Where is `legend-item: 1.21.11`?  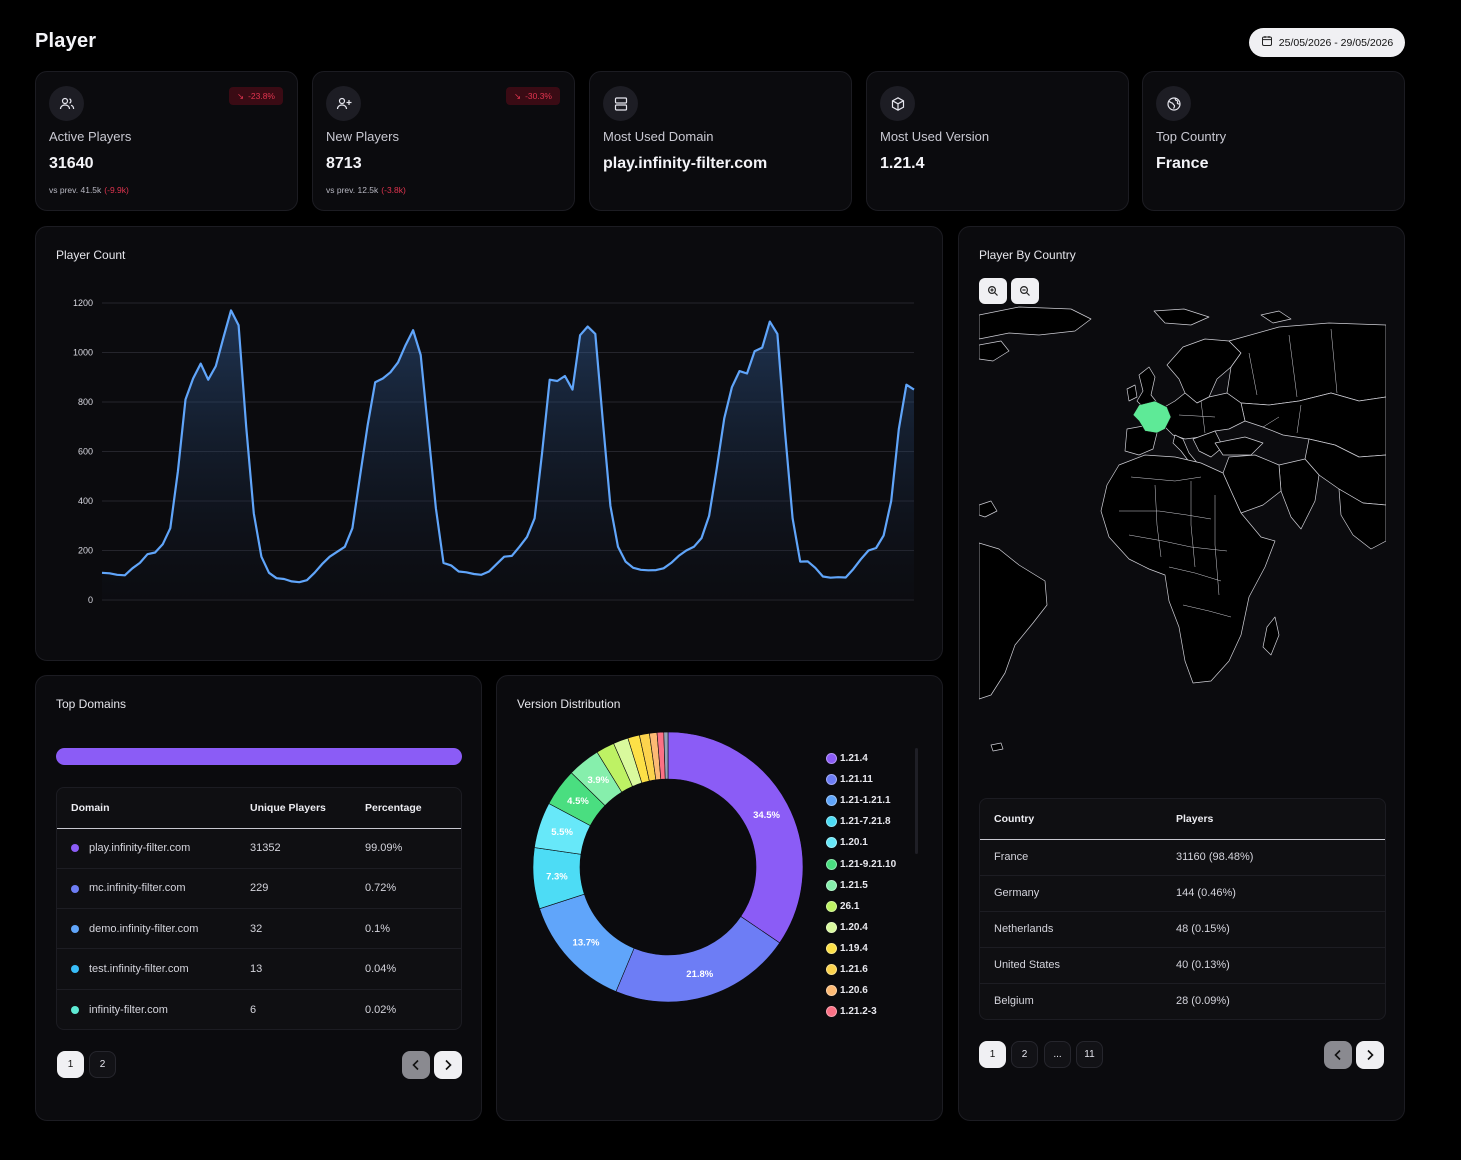 legend-item: 1.21.11 is located at coordinates (871, 779).